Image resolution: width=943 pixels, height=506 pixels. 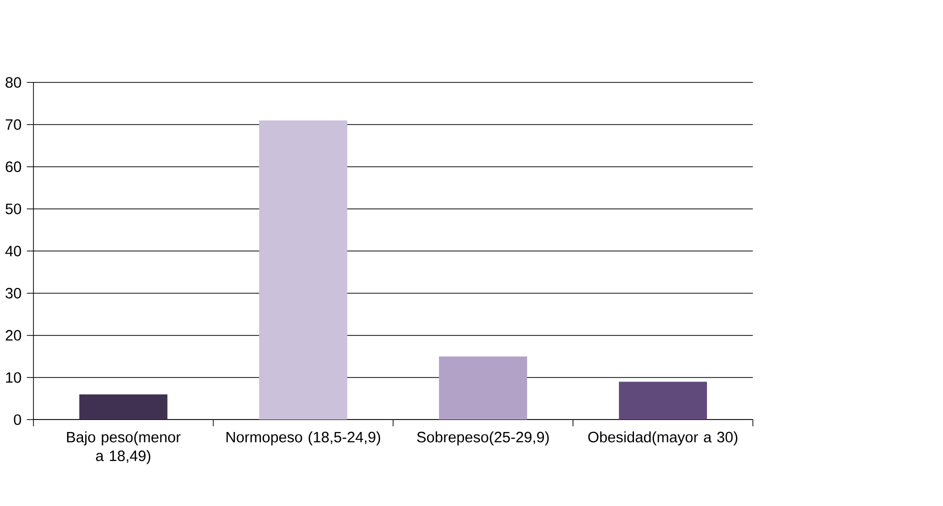 What do you see at coordinates (14, 167) in the screenshot?
I see `y-tick-label: 60` at bounding box center [14, 167].